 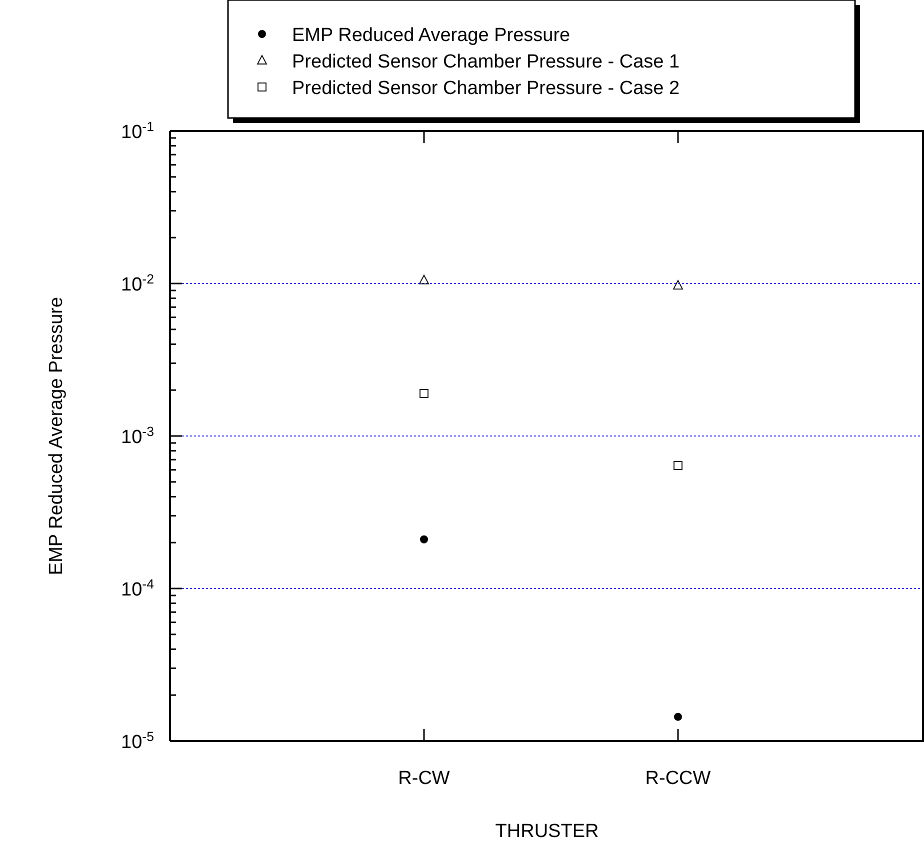 I want to click on x-tick-label: R-CCW, so click(x=678, y=778).